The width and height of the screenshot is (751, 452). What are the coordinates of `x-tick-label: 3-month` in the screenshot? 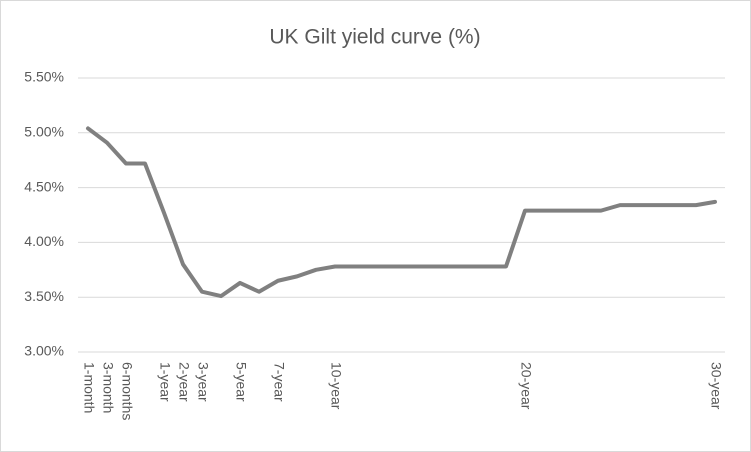 It's located at (108, 387).